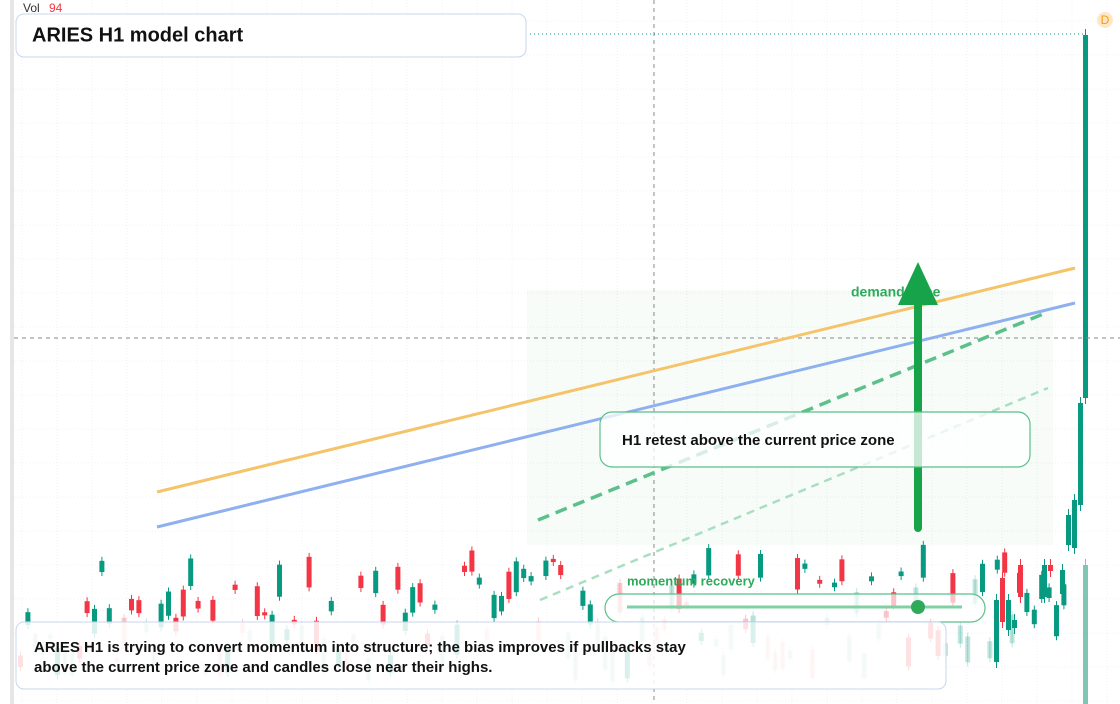 The width and height of the screenshot is (1120, 704). What do you see at coordinates (918, 607) in the screenshot?
I see `momentum-dot` at bounding box center [918, 607].